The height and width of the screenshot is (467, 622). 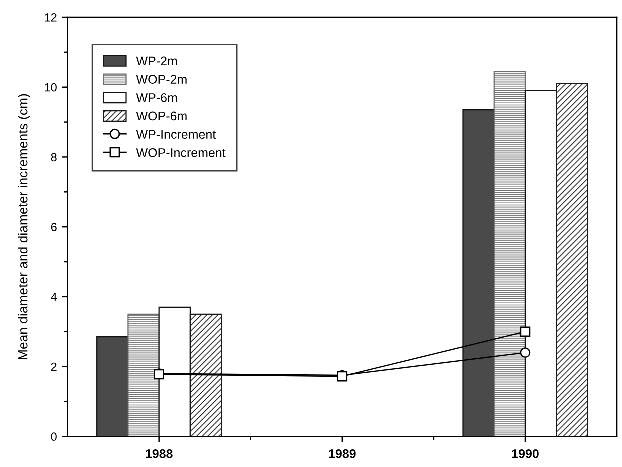 I want to click on legend-label: WP-Increment, so click(x=176, y=135).